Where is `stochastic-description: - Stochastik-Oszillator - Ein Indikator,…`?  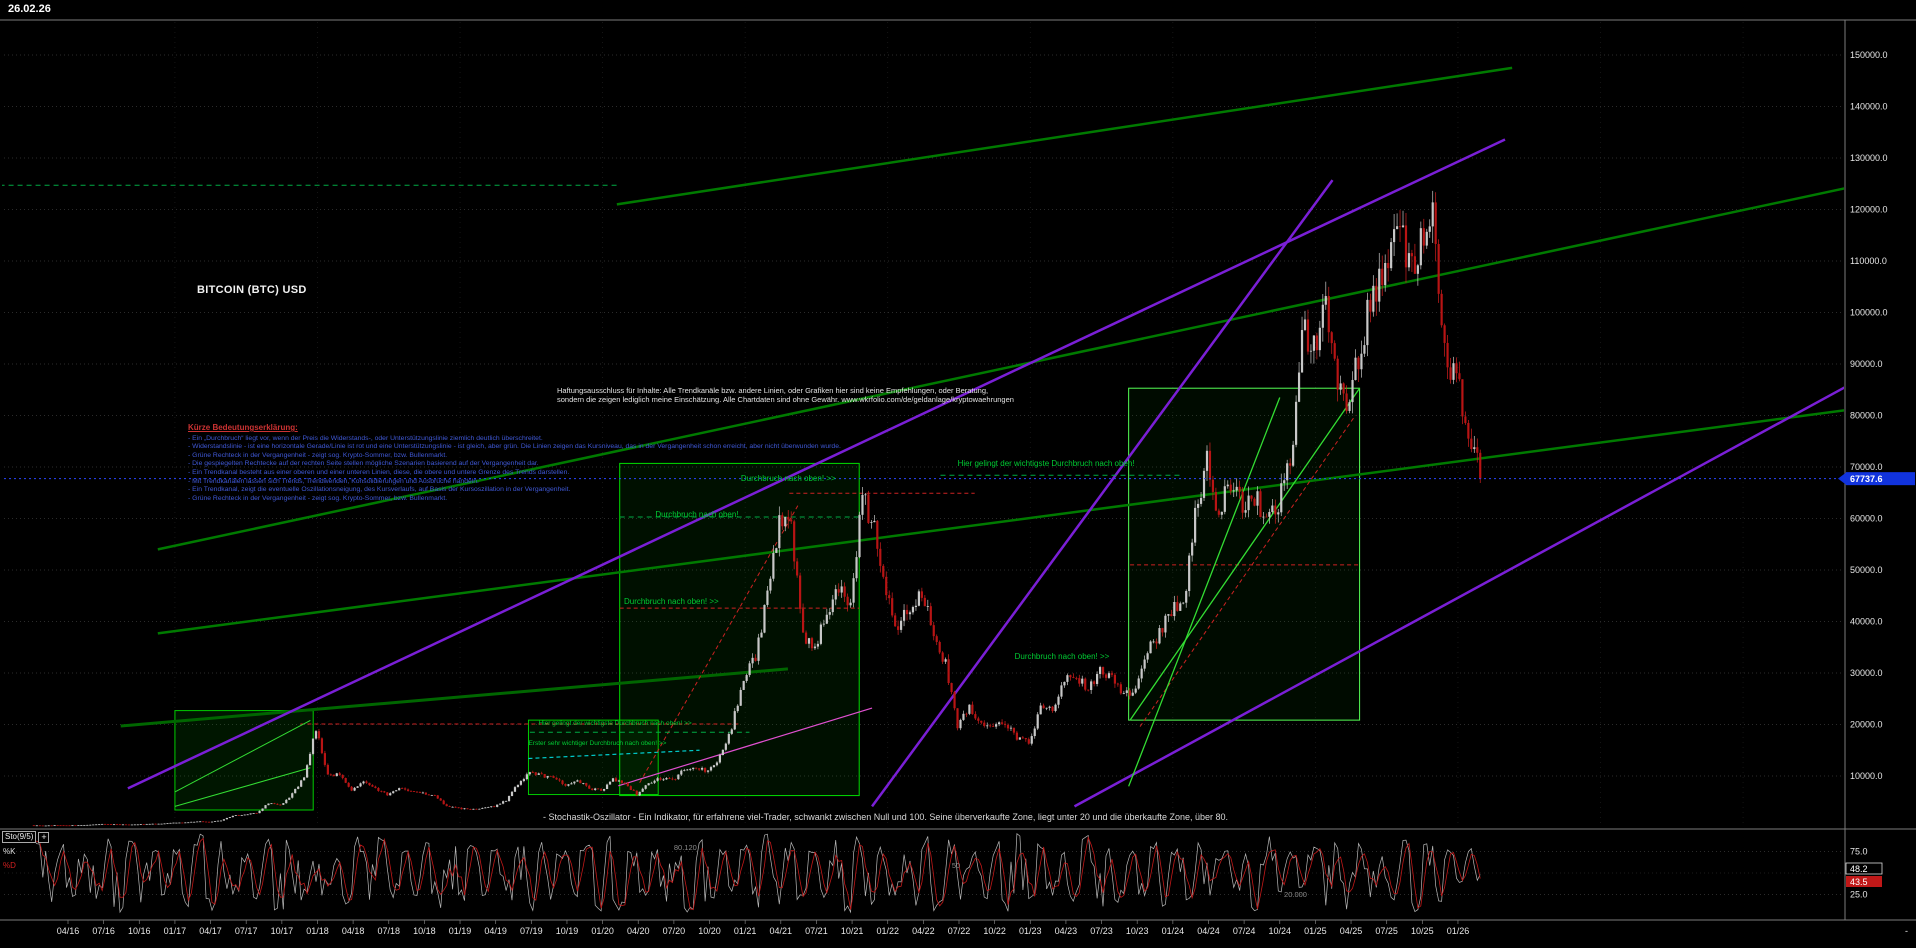 stochastic-description: - Stochastik-Oszillator - Ein Indikator,… is located at coordinates (886, 817).